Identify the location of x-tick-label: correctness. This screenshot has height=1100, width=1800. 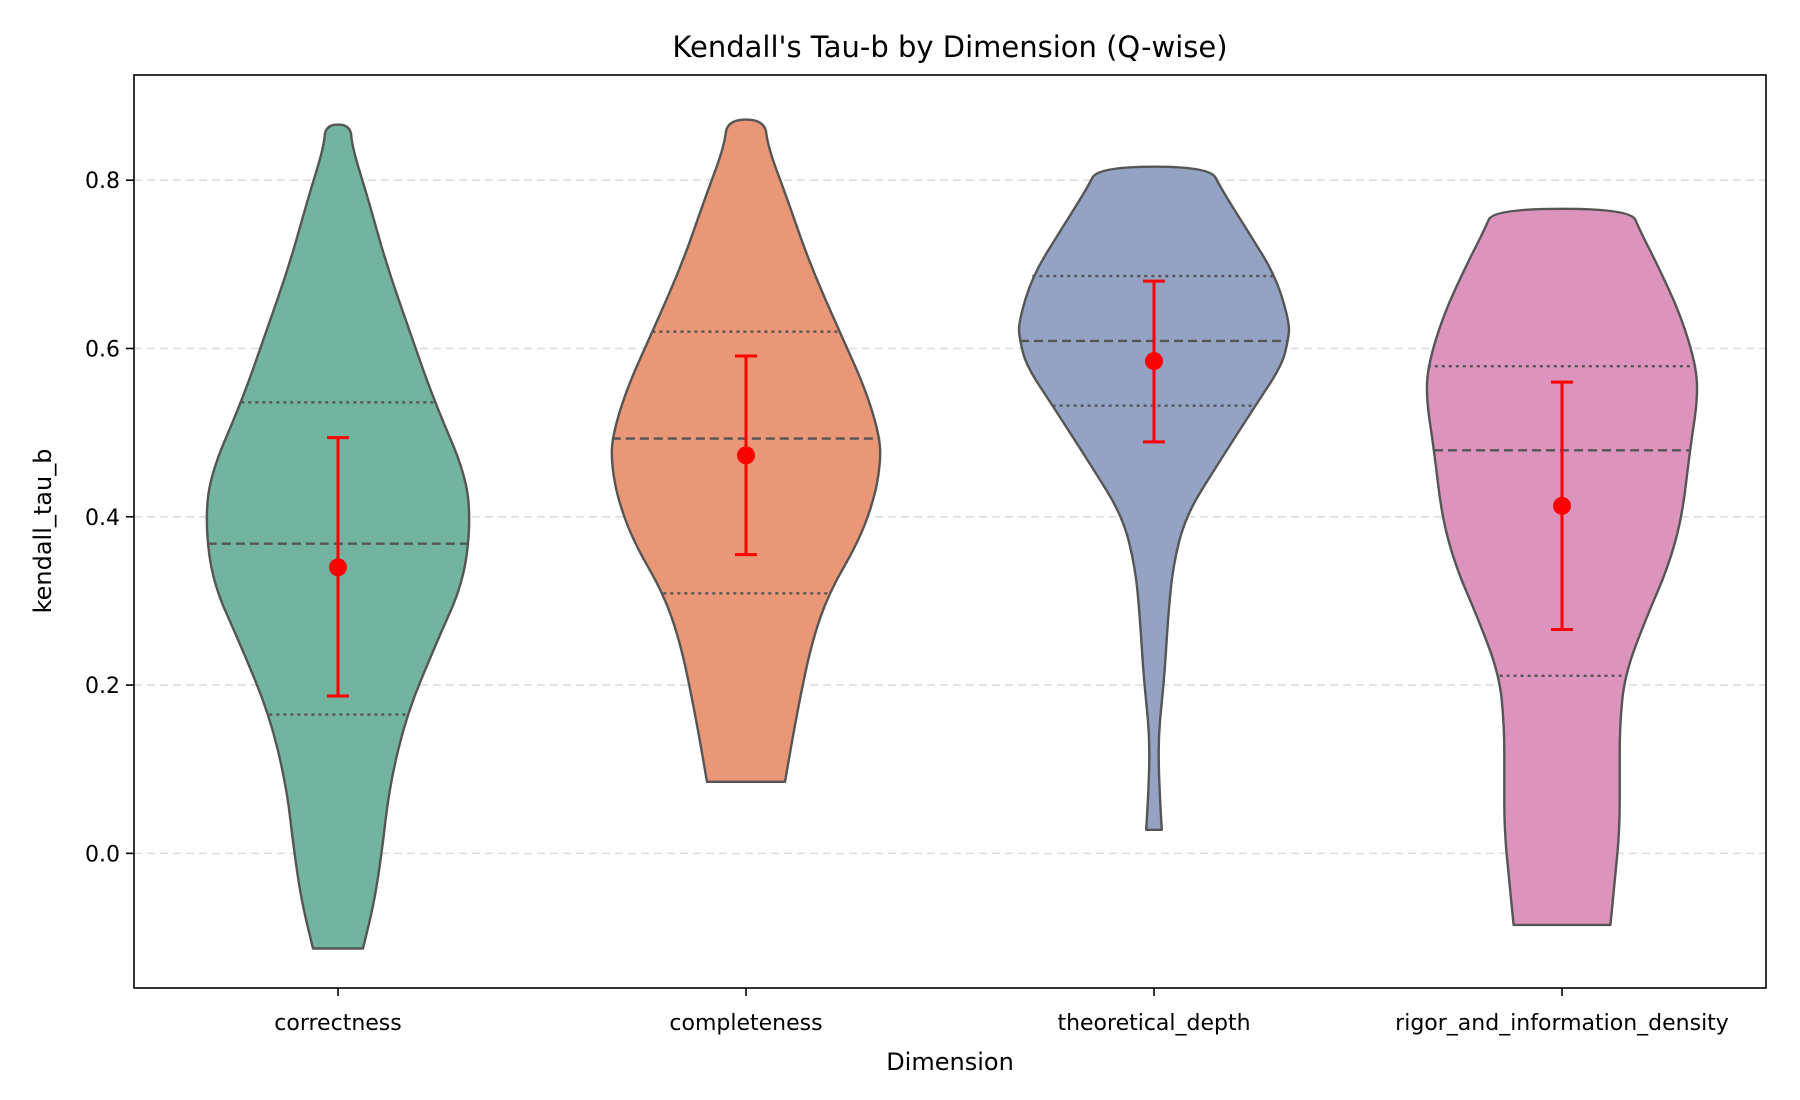
(337, 1023).